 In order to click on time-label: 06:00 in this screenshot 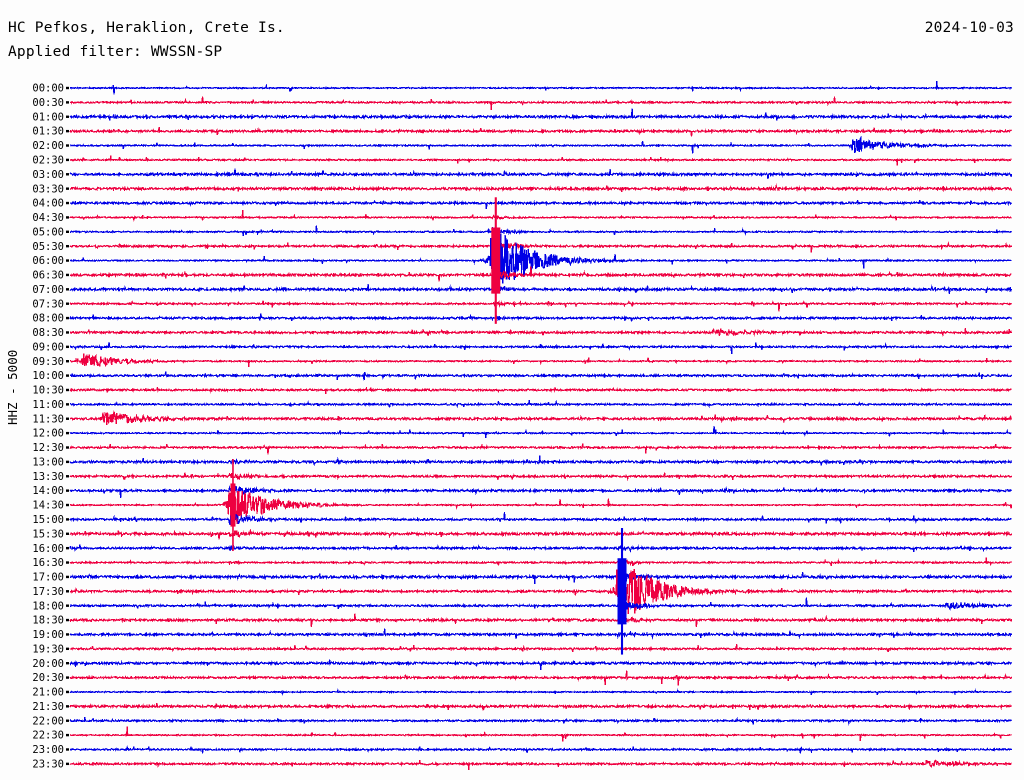, I will do `click(48, 261)`.